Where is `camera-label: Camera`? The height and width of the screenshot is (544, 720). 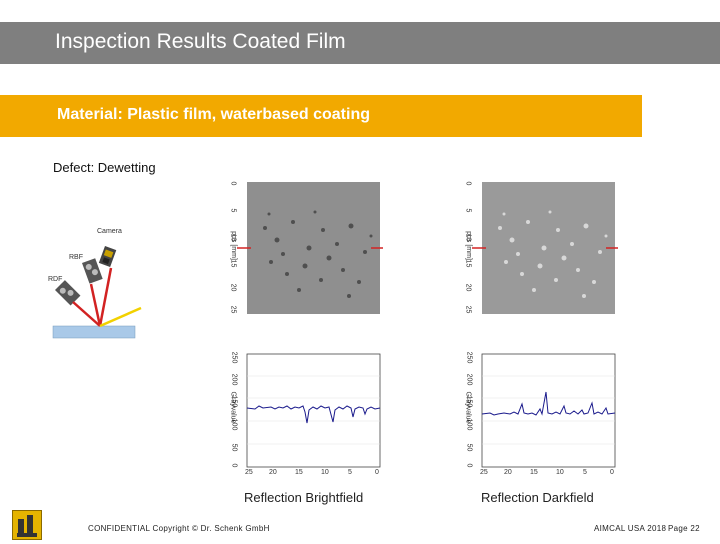 camera-label: Camera is located at coordinates (109, 231).